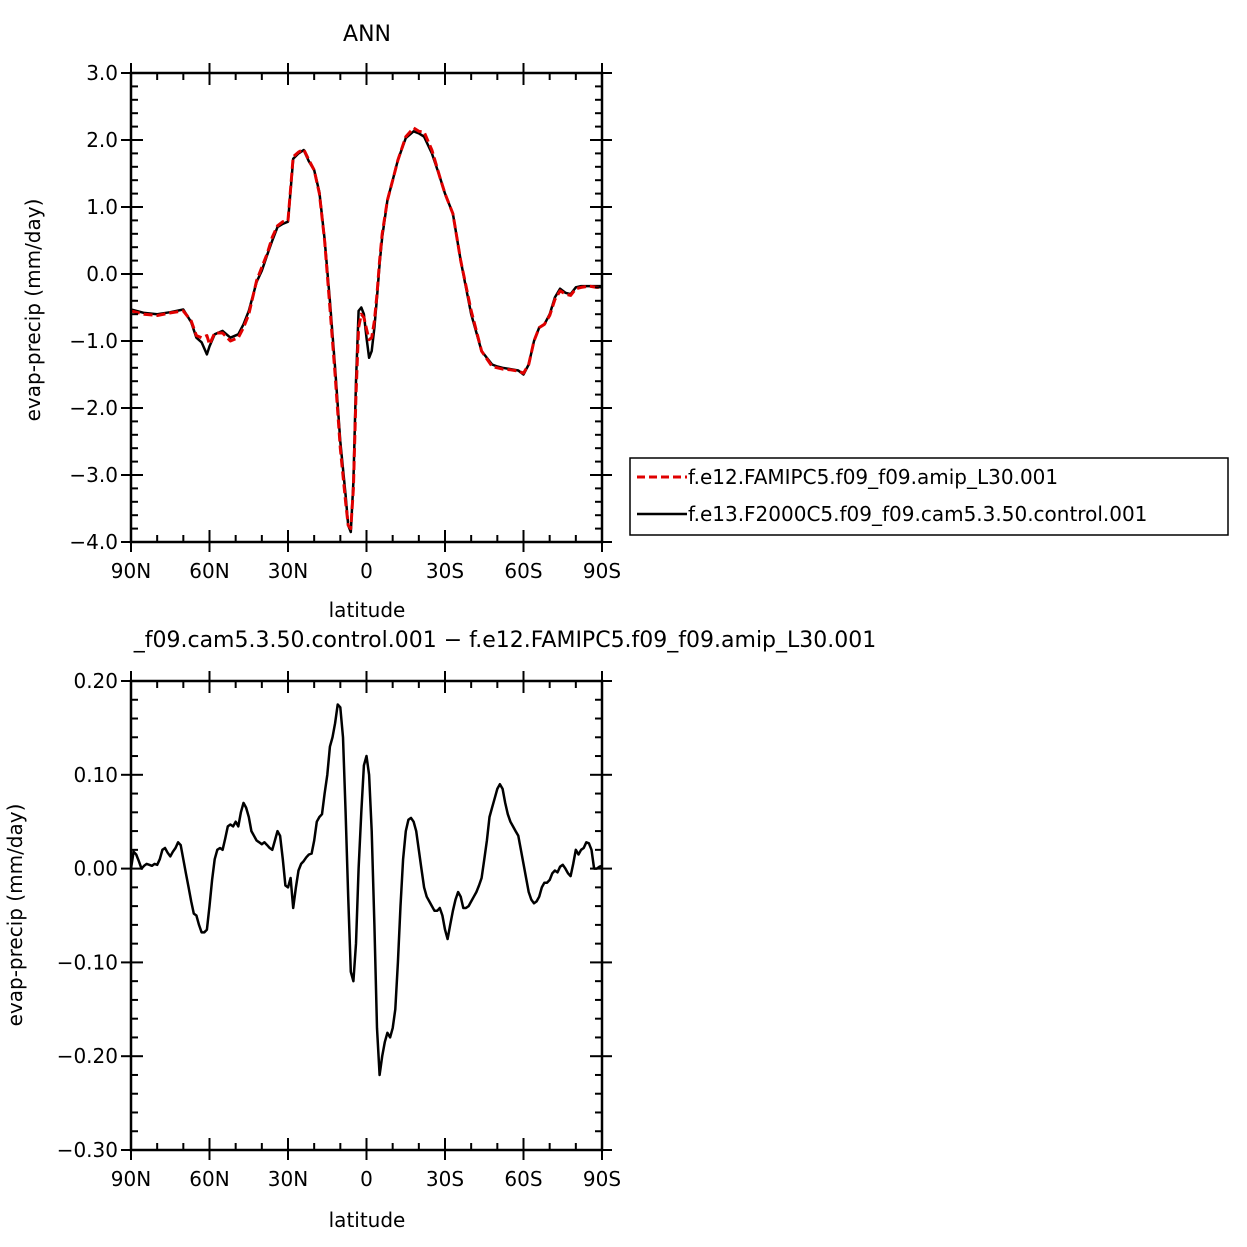 The width and height of the screenshot is (1247, 1247). What do you see at coordinates (288, 571) in the screenshot?
I see `top-x-tick-label: 30N` at bounding box center [288, 571].